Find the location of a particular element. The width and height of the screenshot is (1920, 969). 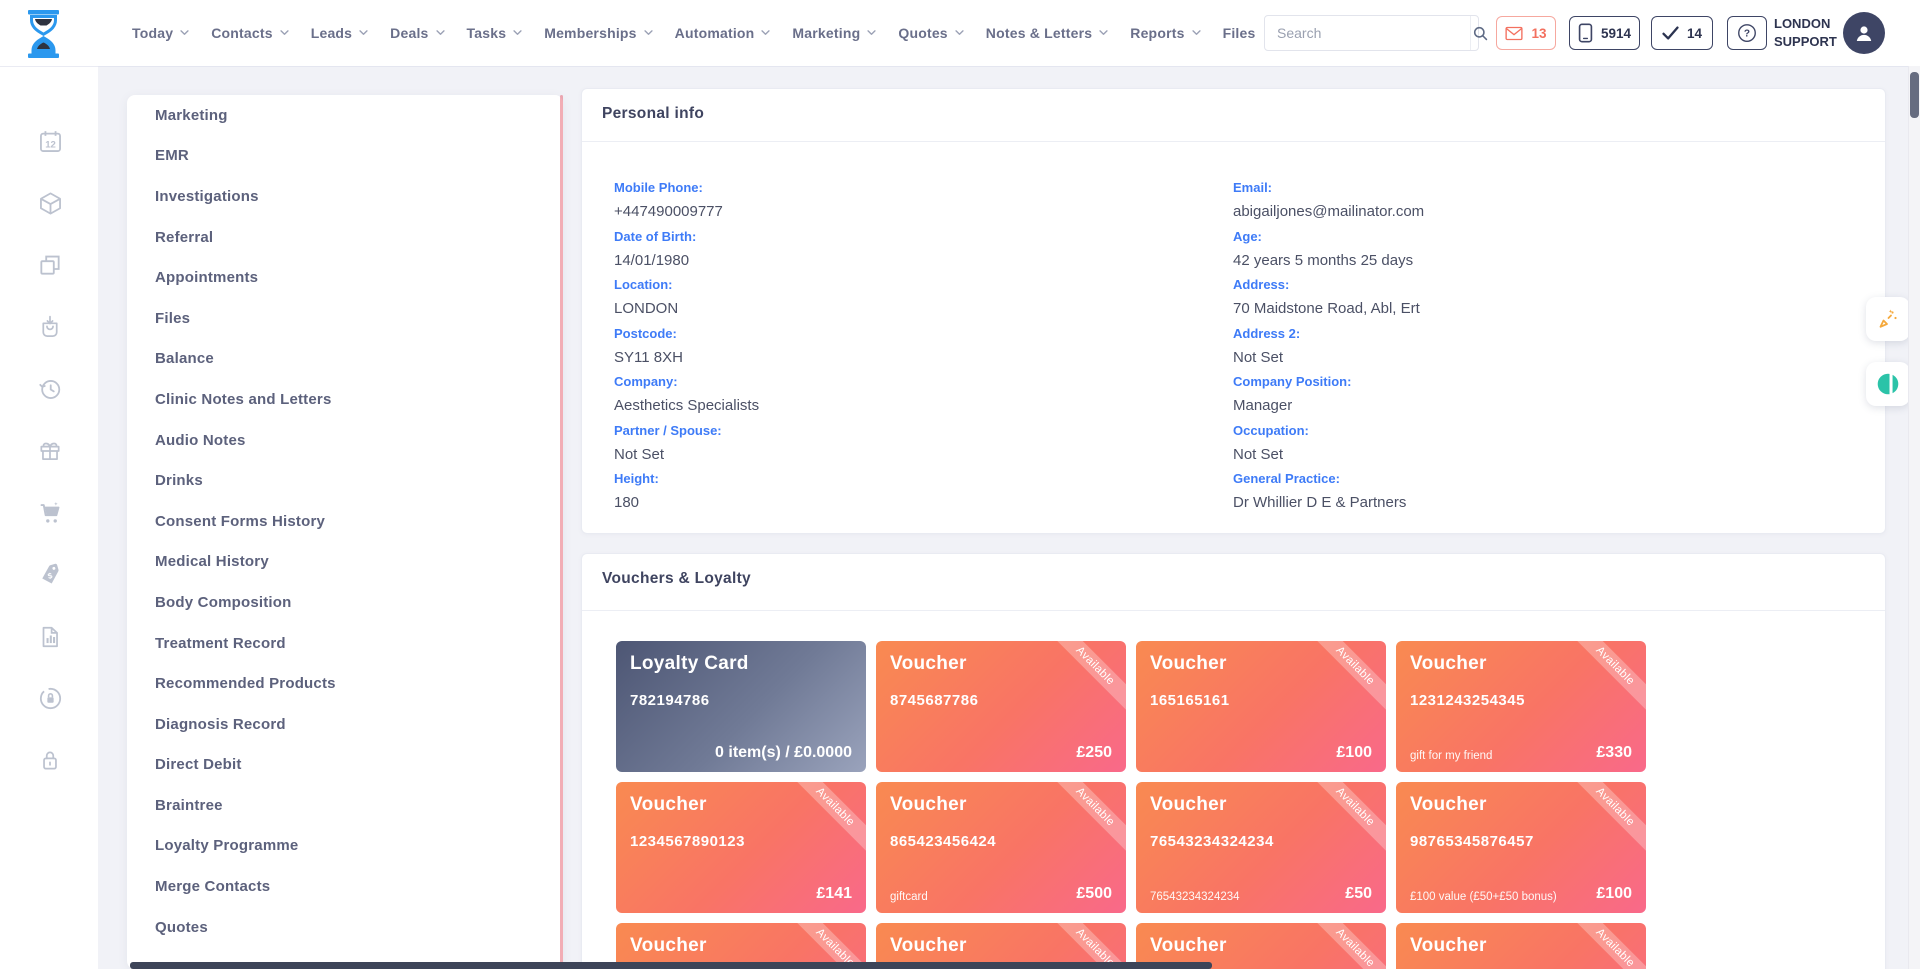

sidebar-item-loyalty-programme: Loyalty Programme is located at coordinates (345, 846).